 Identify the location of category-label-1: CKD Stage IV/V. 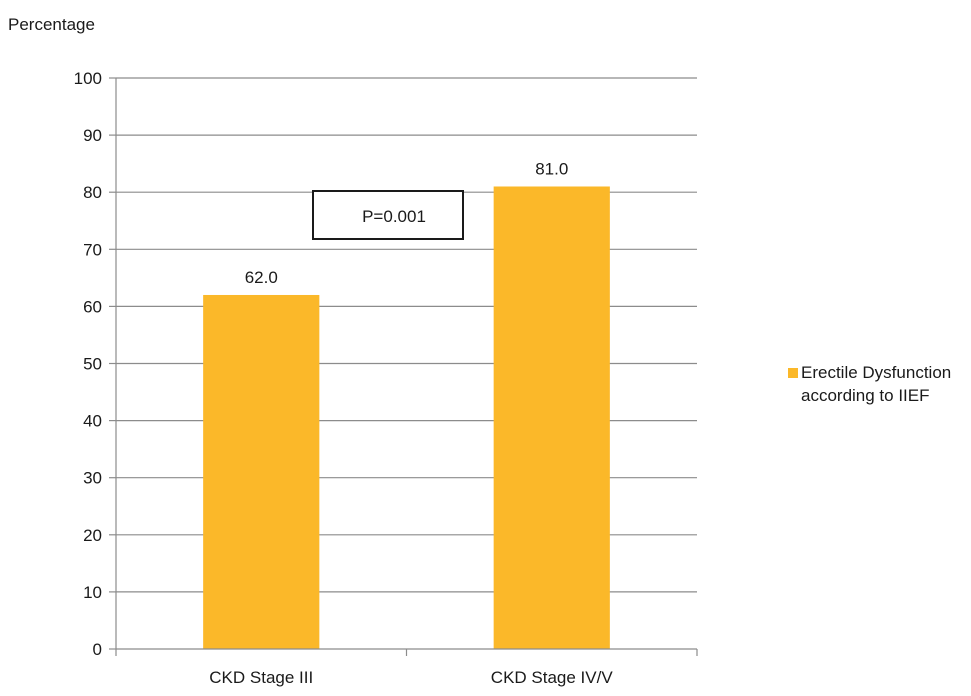
(552, 677).